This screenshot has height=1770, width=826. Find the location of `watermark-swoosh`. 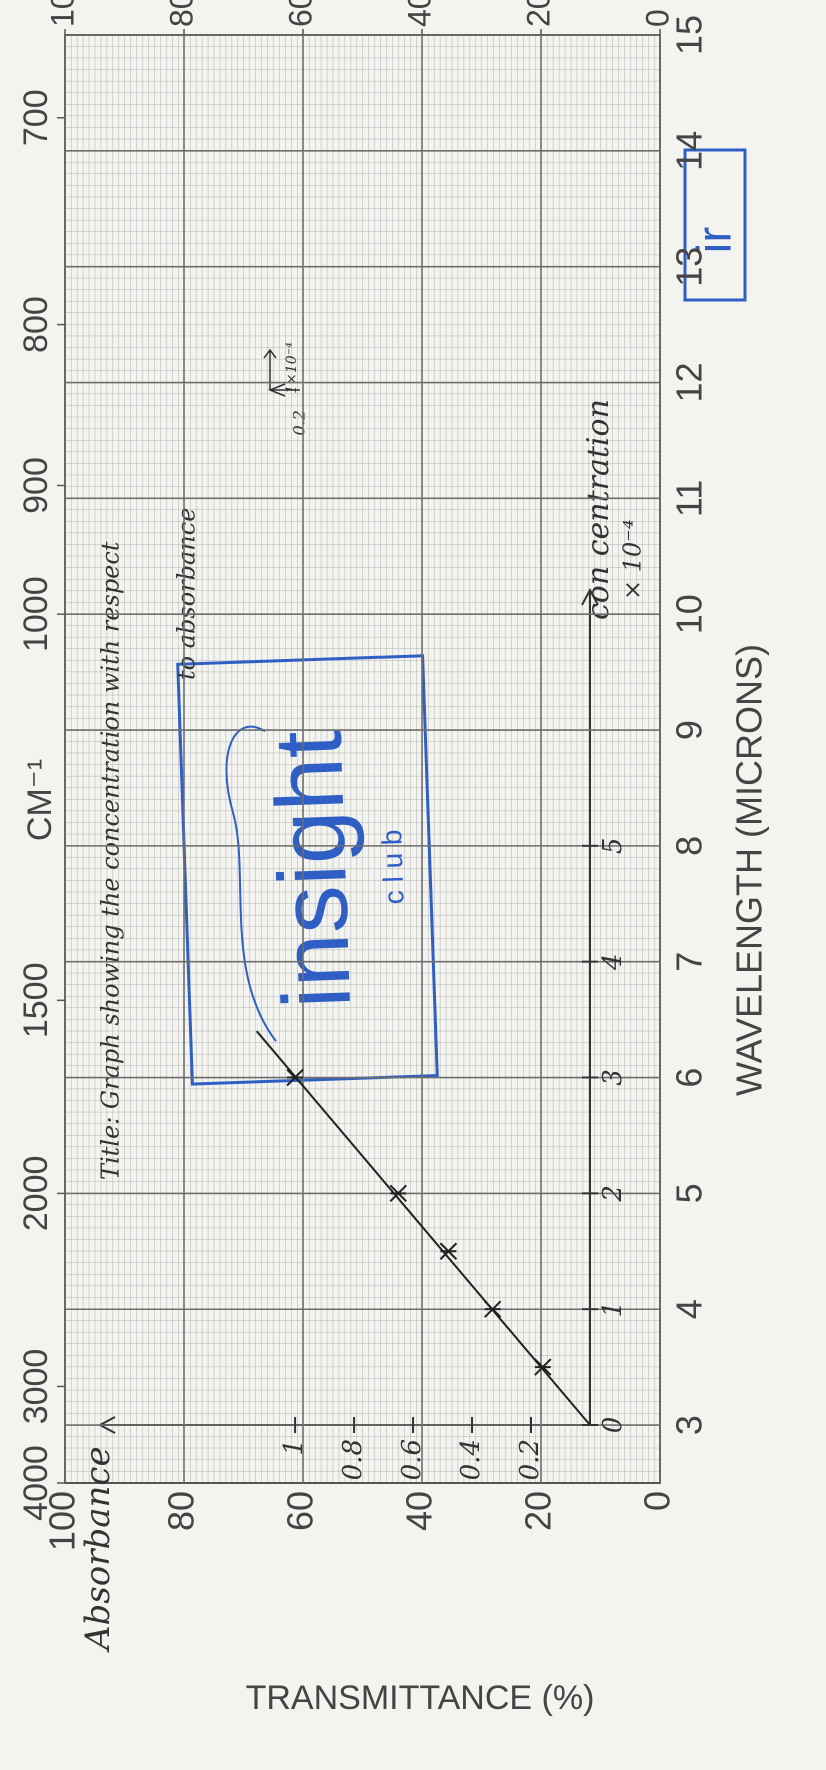

watermark-swoosh is located at coordinates (251, 883).